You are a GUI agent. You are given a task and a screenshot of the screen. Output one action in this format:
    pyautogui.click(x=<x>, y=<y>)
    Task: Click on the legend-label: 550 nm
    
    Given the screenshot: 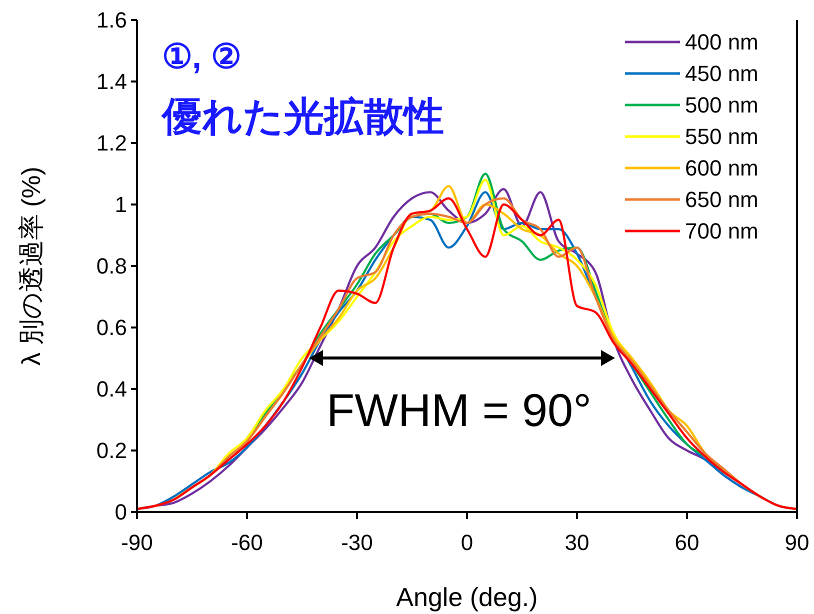 What is the action you would take?
    pyautogui.click(x=721, y=137)
    